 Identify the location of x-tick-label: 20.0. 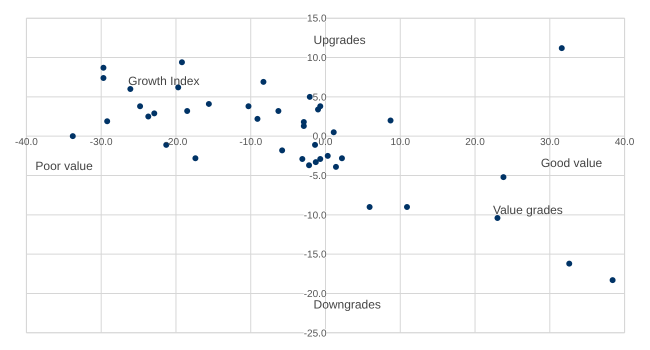
(475, 142).